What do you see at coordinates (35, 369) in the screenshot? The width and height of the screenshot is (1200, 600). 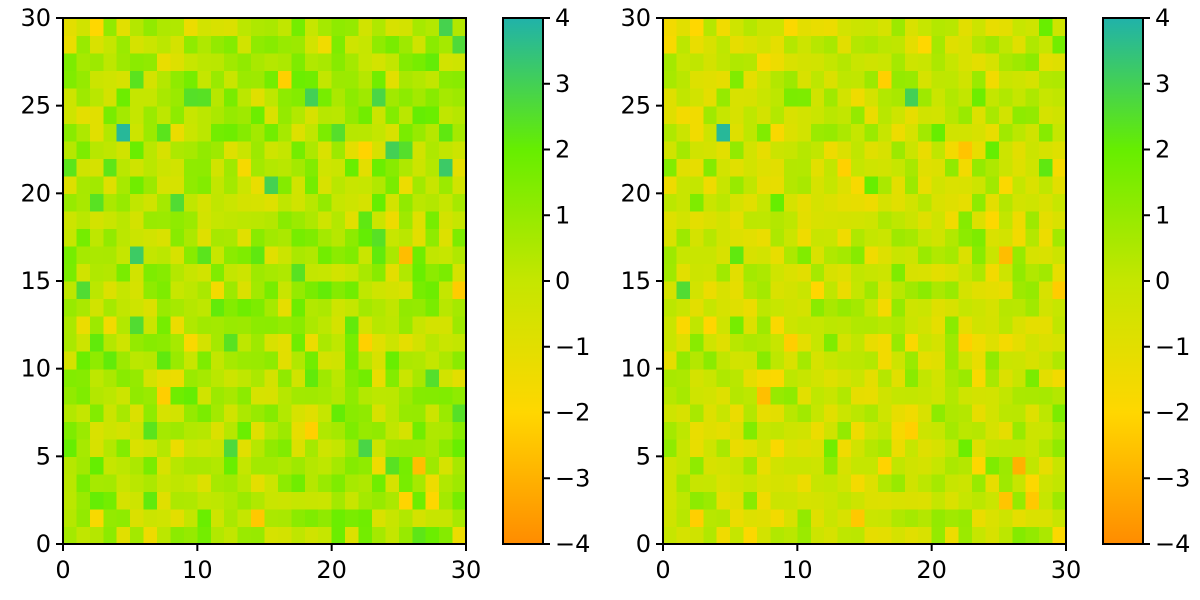 I see `y-tick-label: 10` at bounding box center [35, 369].